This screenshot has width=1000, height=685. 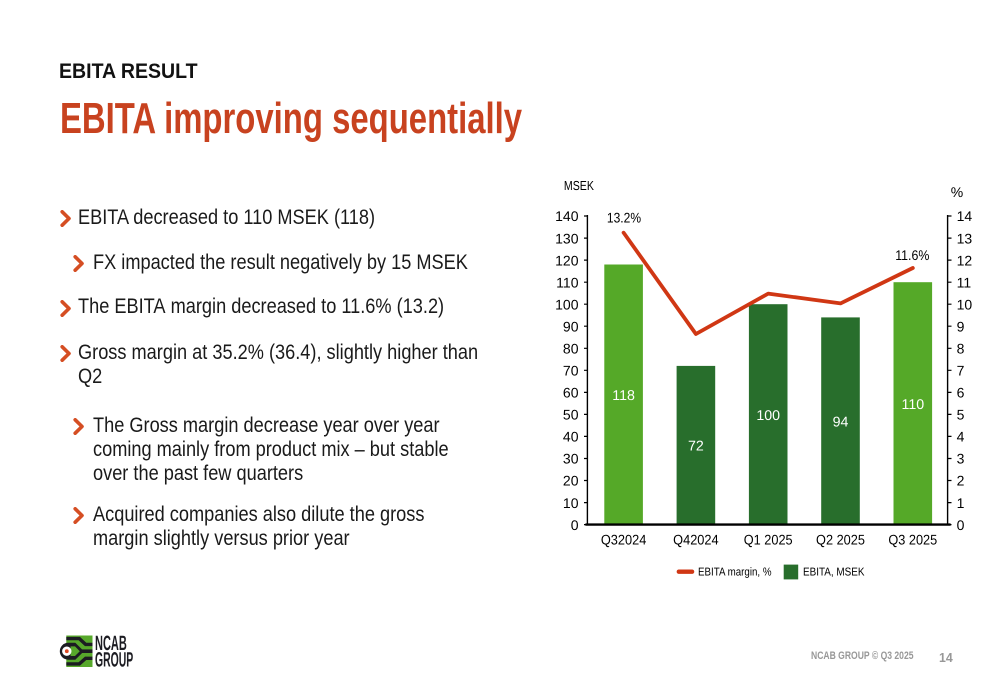 I want to click on svg-text: EBITA margin, %, so click(x=735, y=573).